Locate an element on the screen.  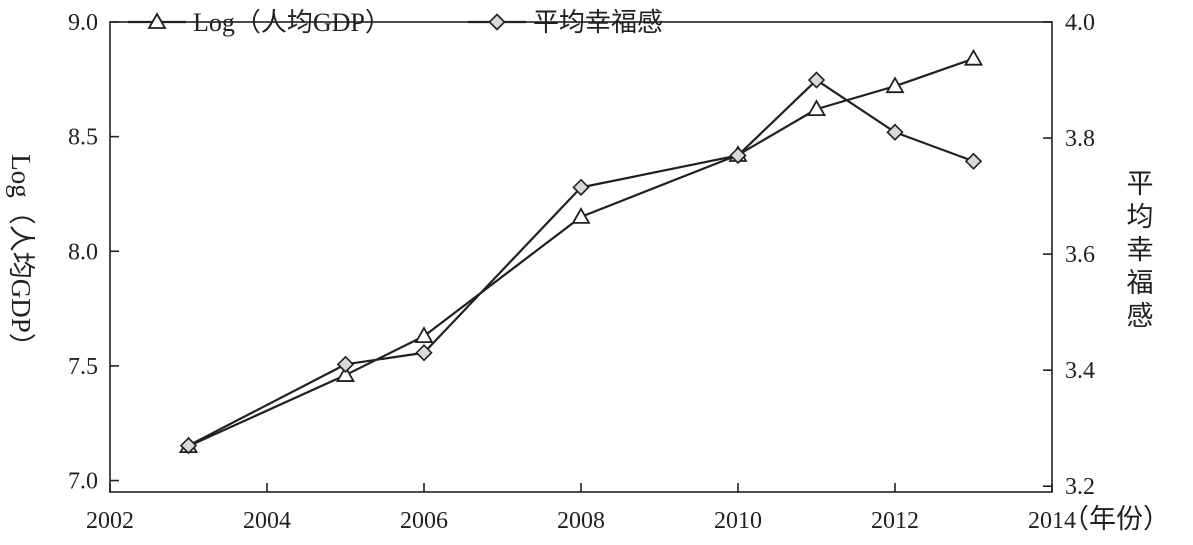
legend: Log（人均GDP） 平均幸福感 is located at coordinates (395, 22).